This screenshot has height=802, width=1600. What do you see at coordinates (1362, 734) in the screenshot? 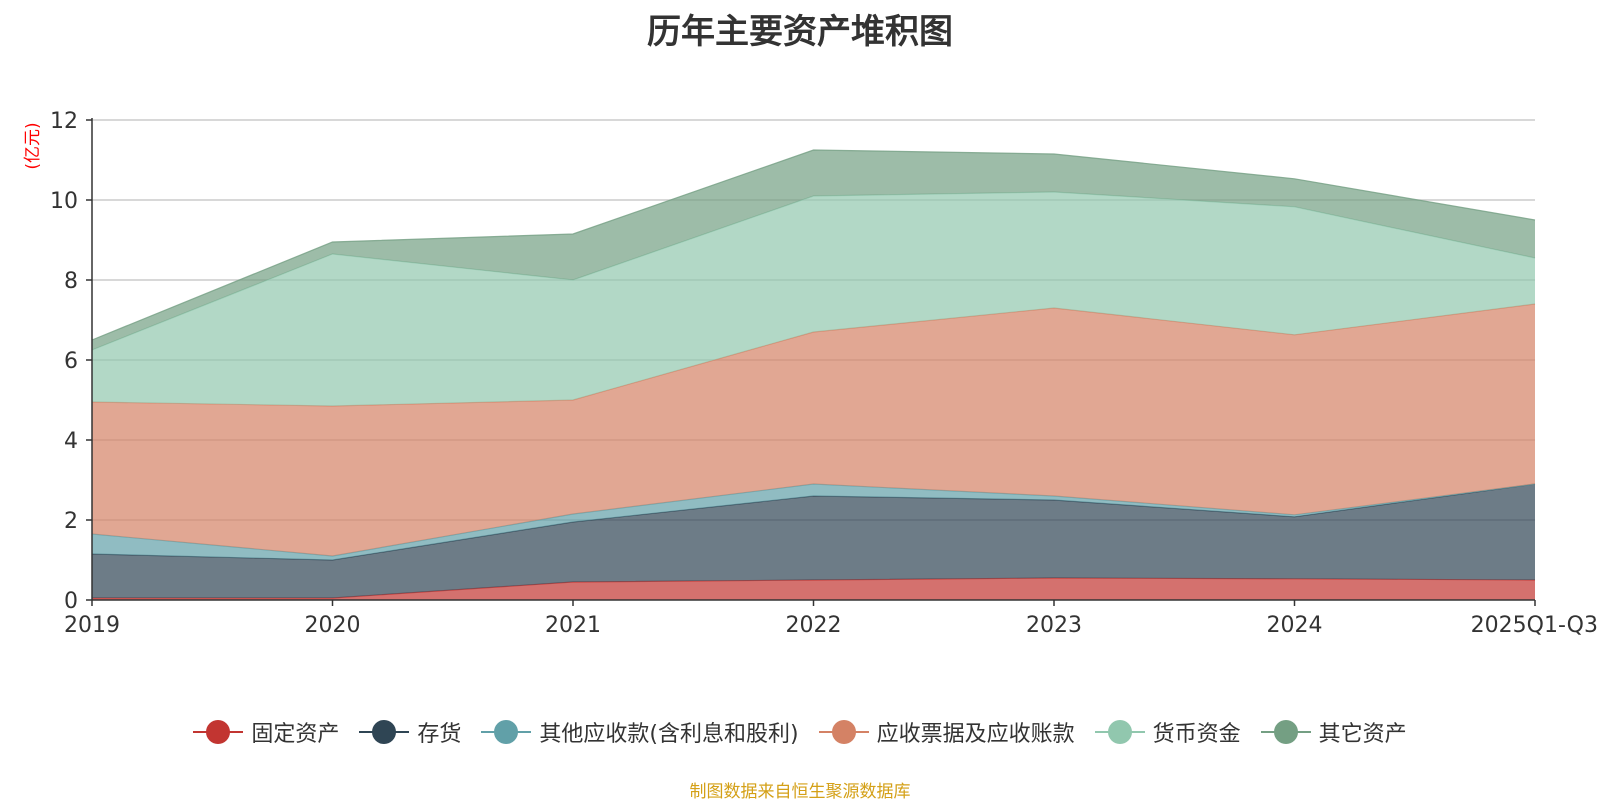
I see `legend-label: 其它资产` at bounding box center [1362, 734].